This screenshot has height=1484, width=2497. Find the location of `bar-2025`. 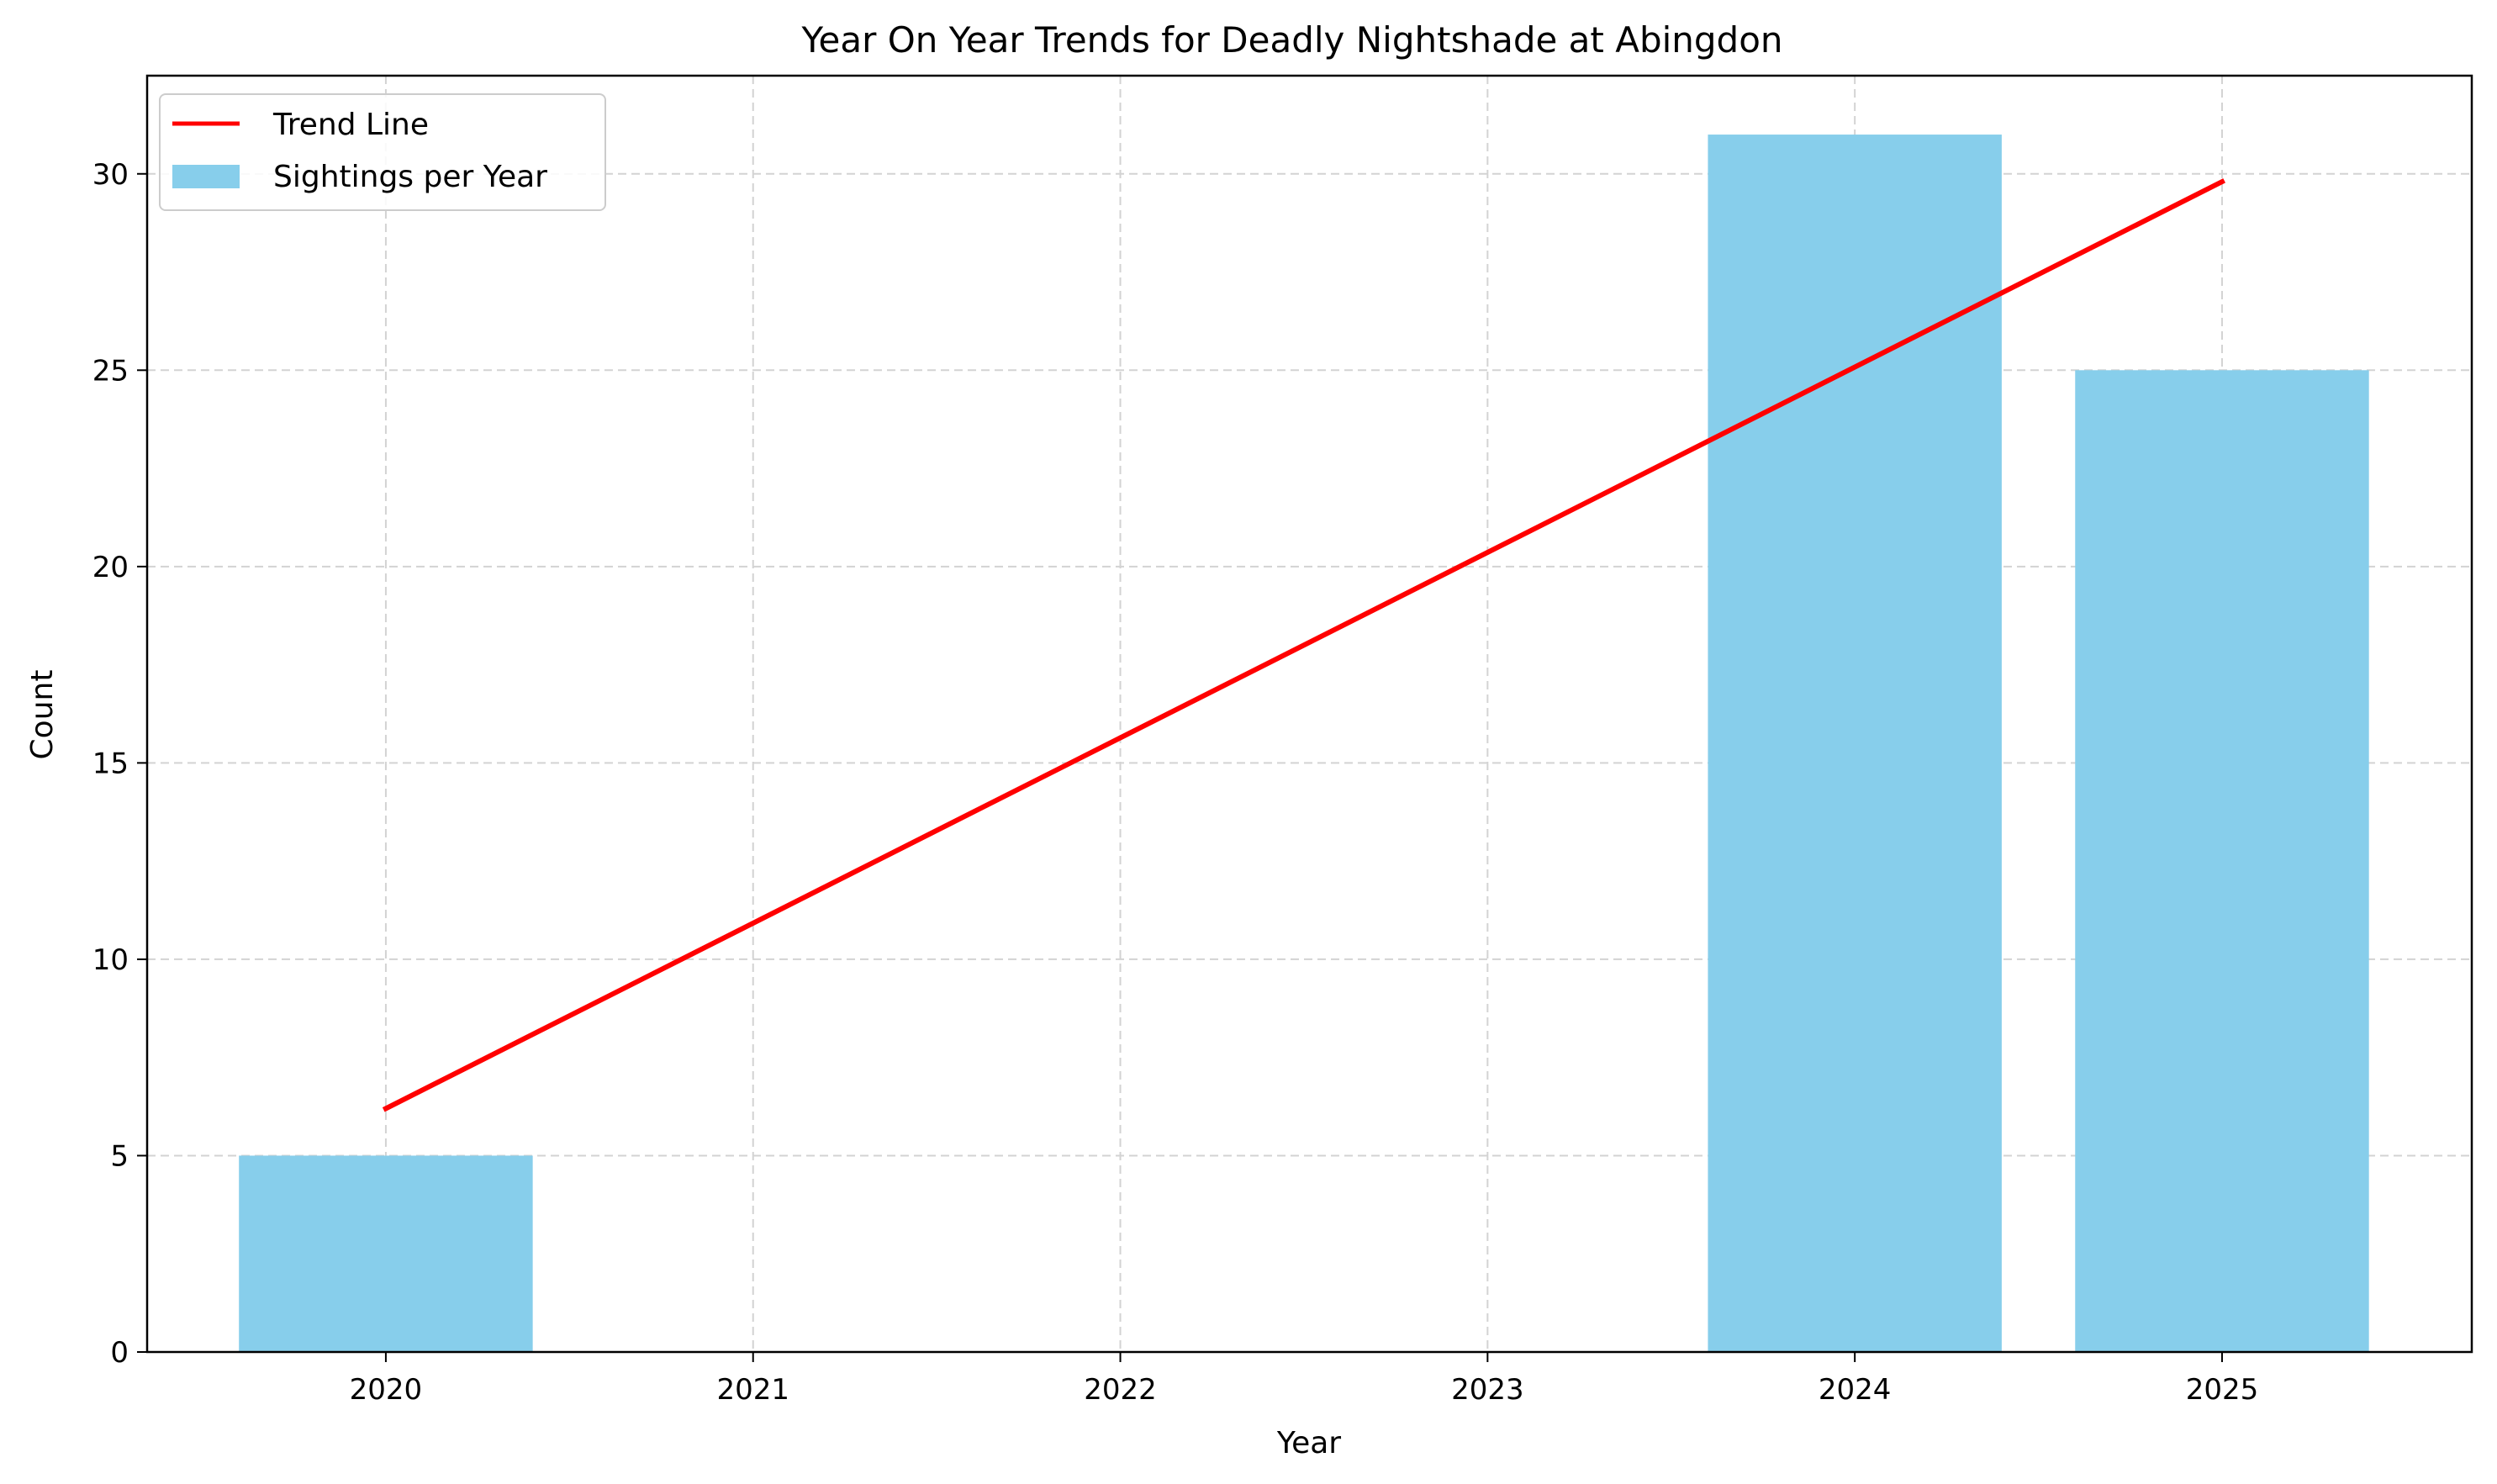

bar-2025 is located at coordinates (2222, 861).